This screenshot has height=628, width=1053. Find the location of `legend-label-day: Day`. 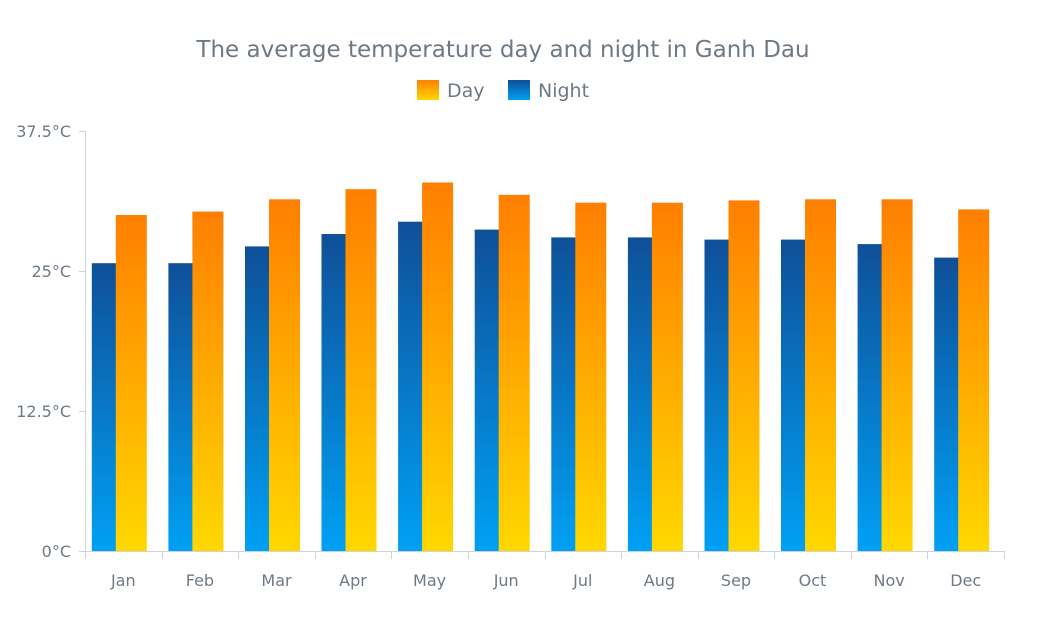

legend-label-day: Day is located at coordinates (466, 91).